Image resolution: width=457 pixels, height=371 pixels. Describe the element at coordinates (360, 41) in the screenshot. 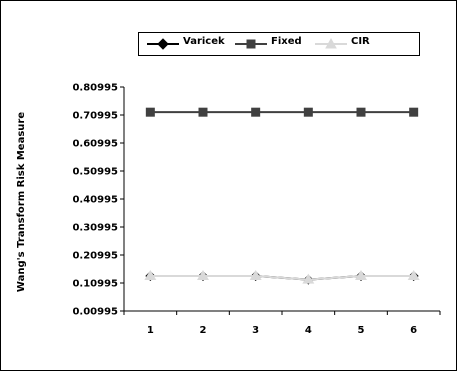

I see `legend-label-cir: CIR` at that location.